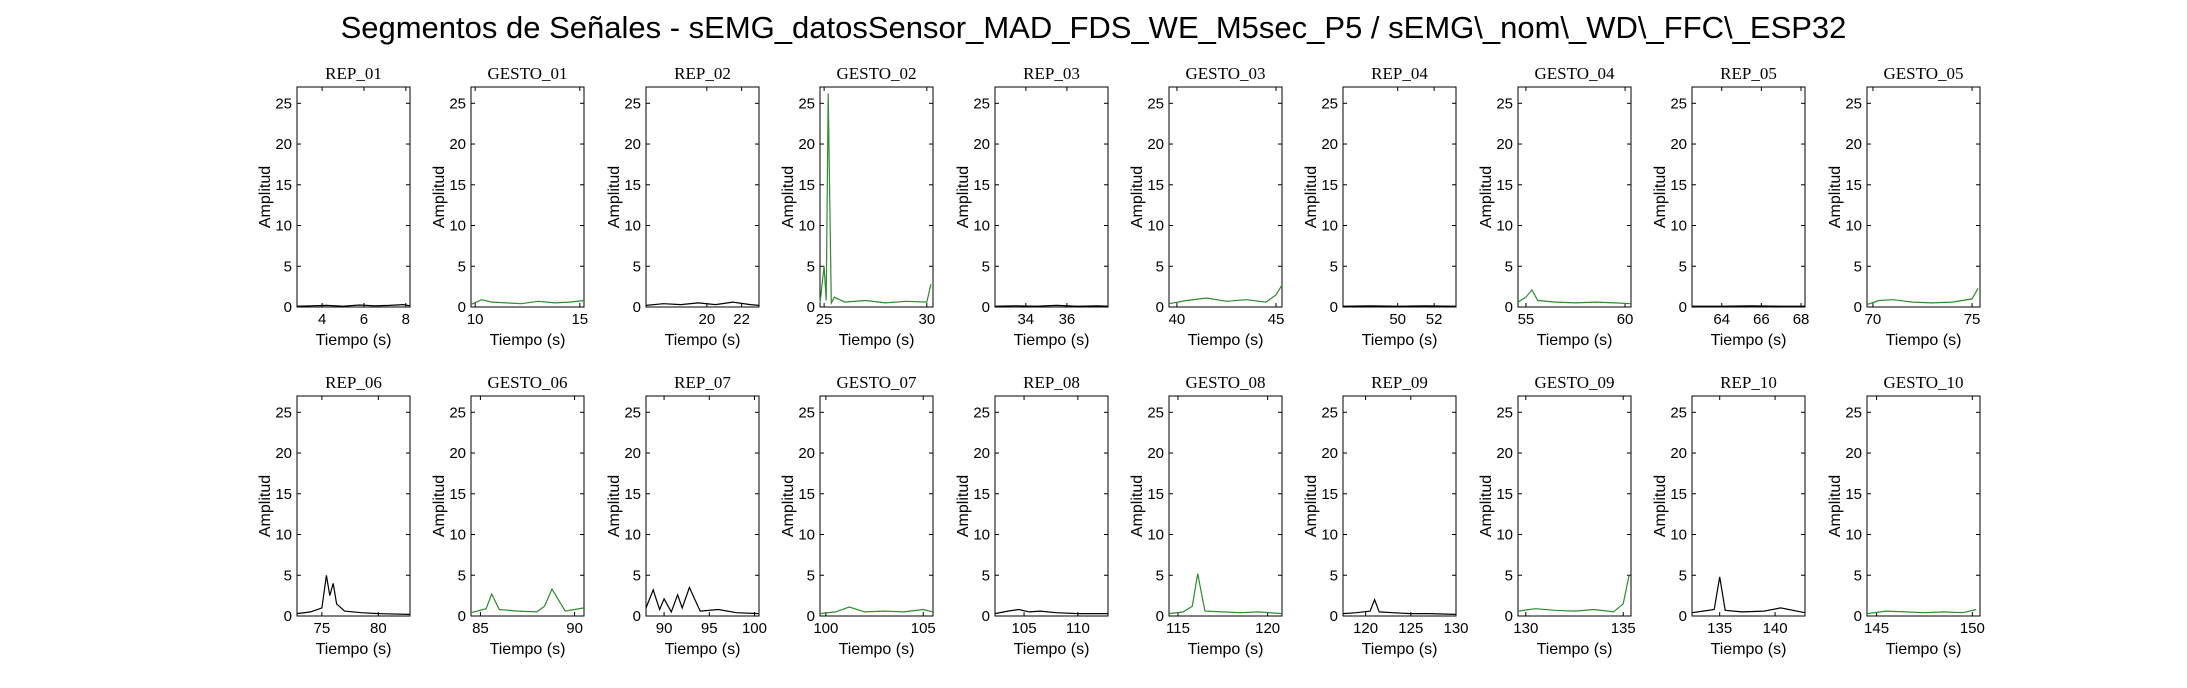 This screenshot has height=688, width=2187. What do you see at coordinates (1775, 628) in the screenshot?
I see `x-tick-label: 140` at bounding box center [1775, 628].